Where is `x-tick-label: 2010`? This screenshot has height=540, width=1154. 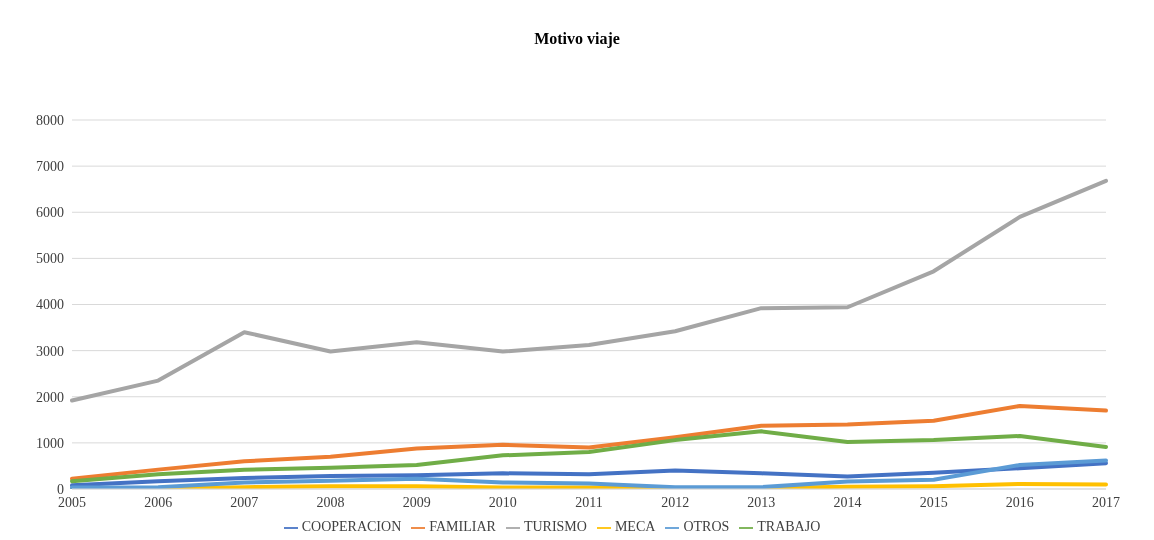 x-tick-label: 2010 is located at coordinates (502, 502).